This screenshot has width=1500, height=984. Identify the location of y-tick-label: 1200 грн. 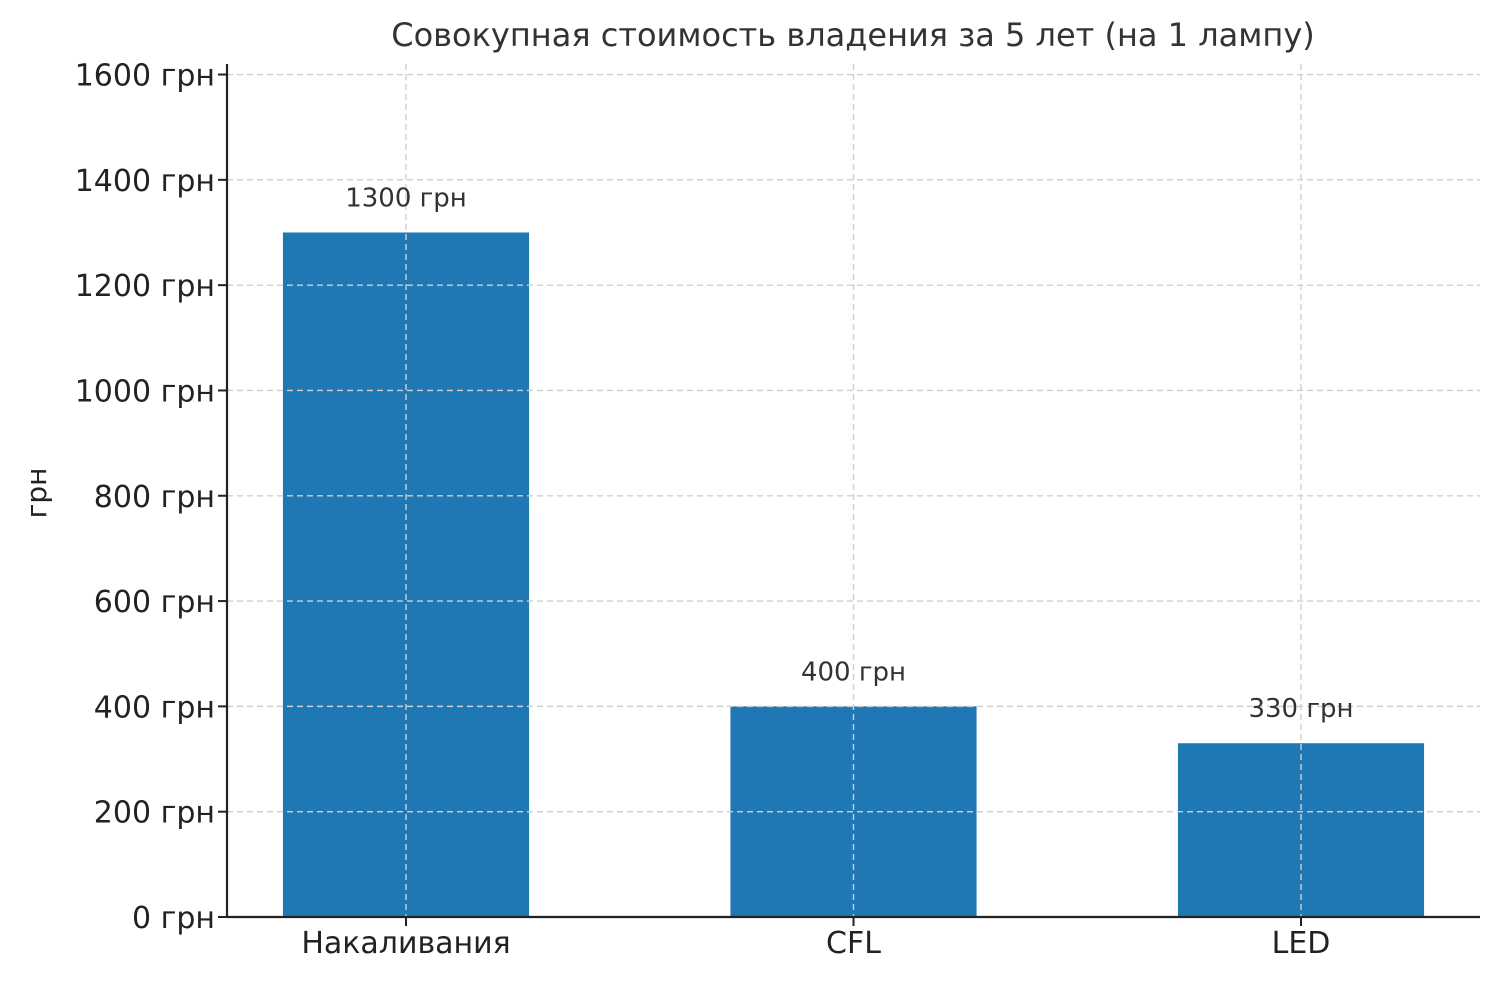
(145, 286).